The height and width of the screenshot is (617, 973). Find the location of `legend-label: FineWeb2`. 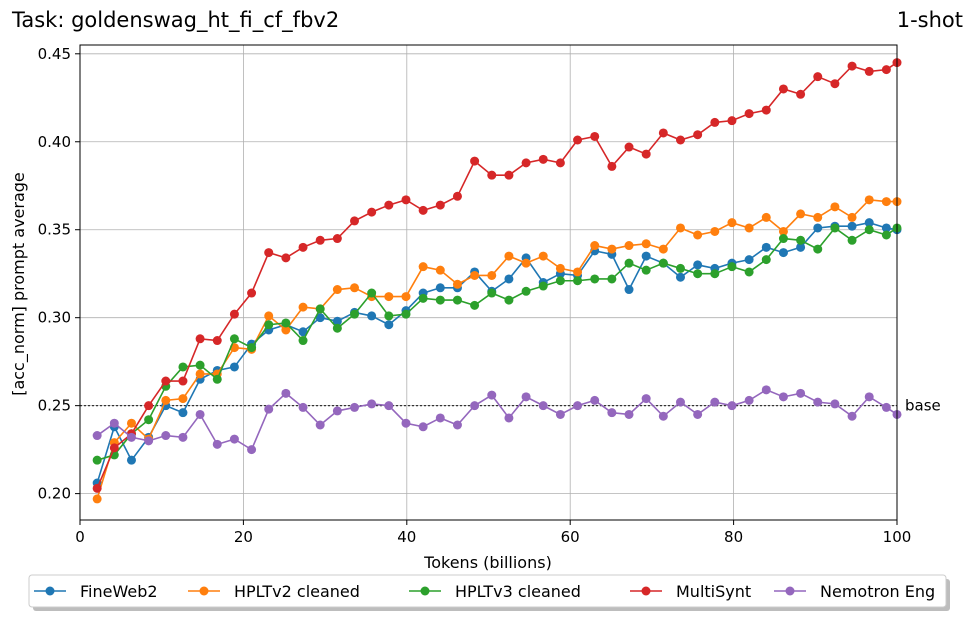

legend-label: FineWeb2 is located at coordinates (119, 591).